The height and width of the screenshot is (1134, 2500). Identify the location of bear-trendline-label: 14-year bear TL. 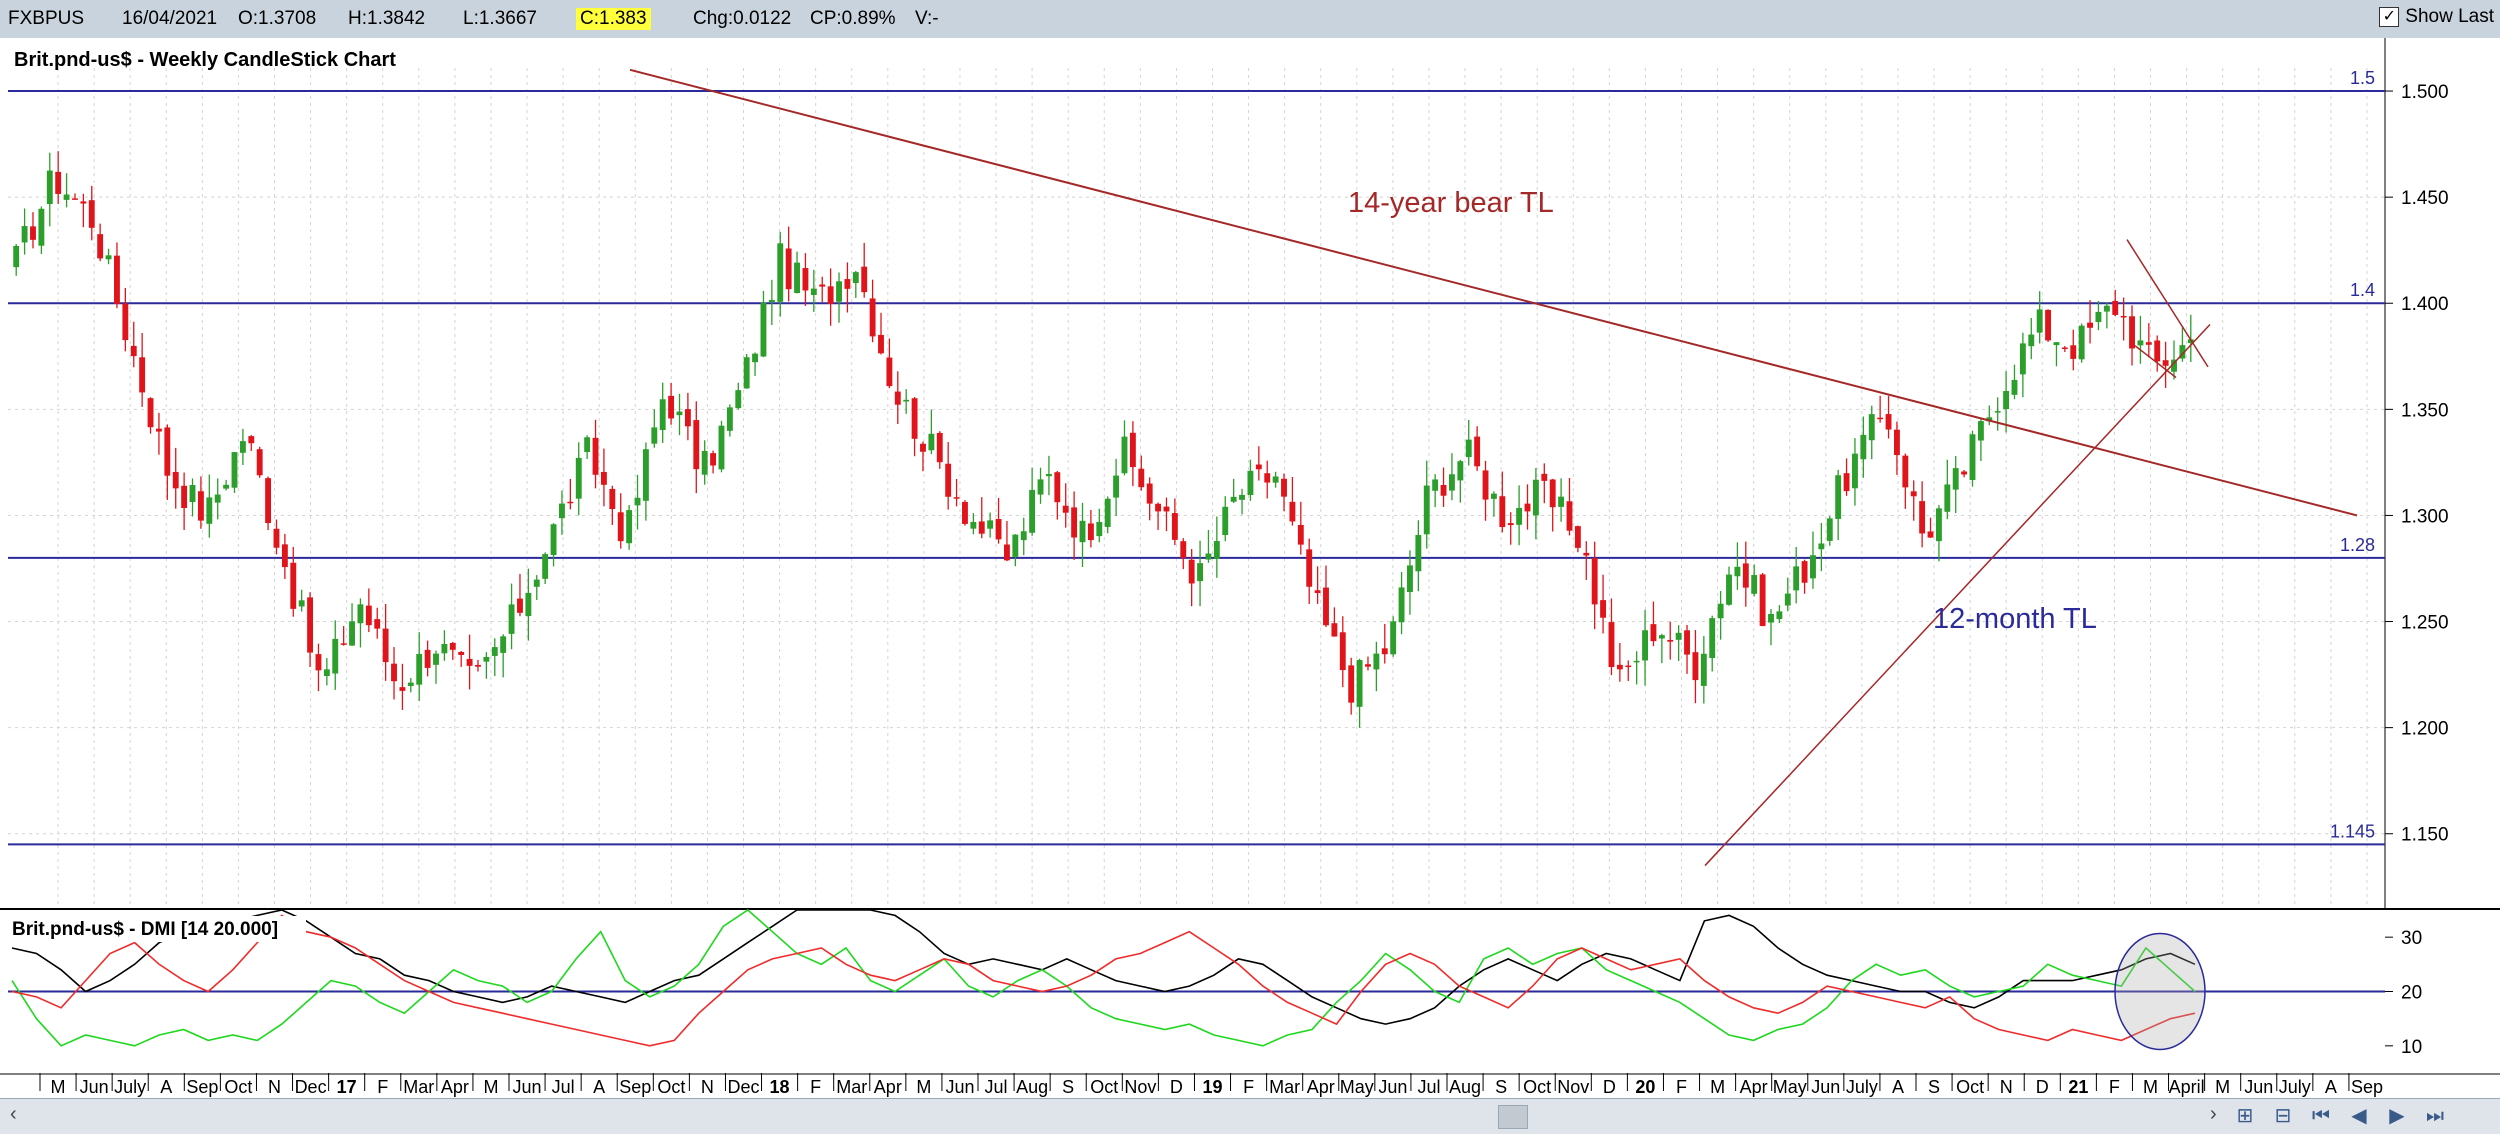
(1451, 203).